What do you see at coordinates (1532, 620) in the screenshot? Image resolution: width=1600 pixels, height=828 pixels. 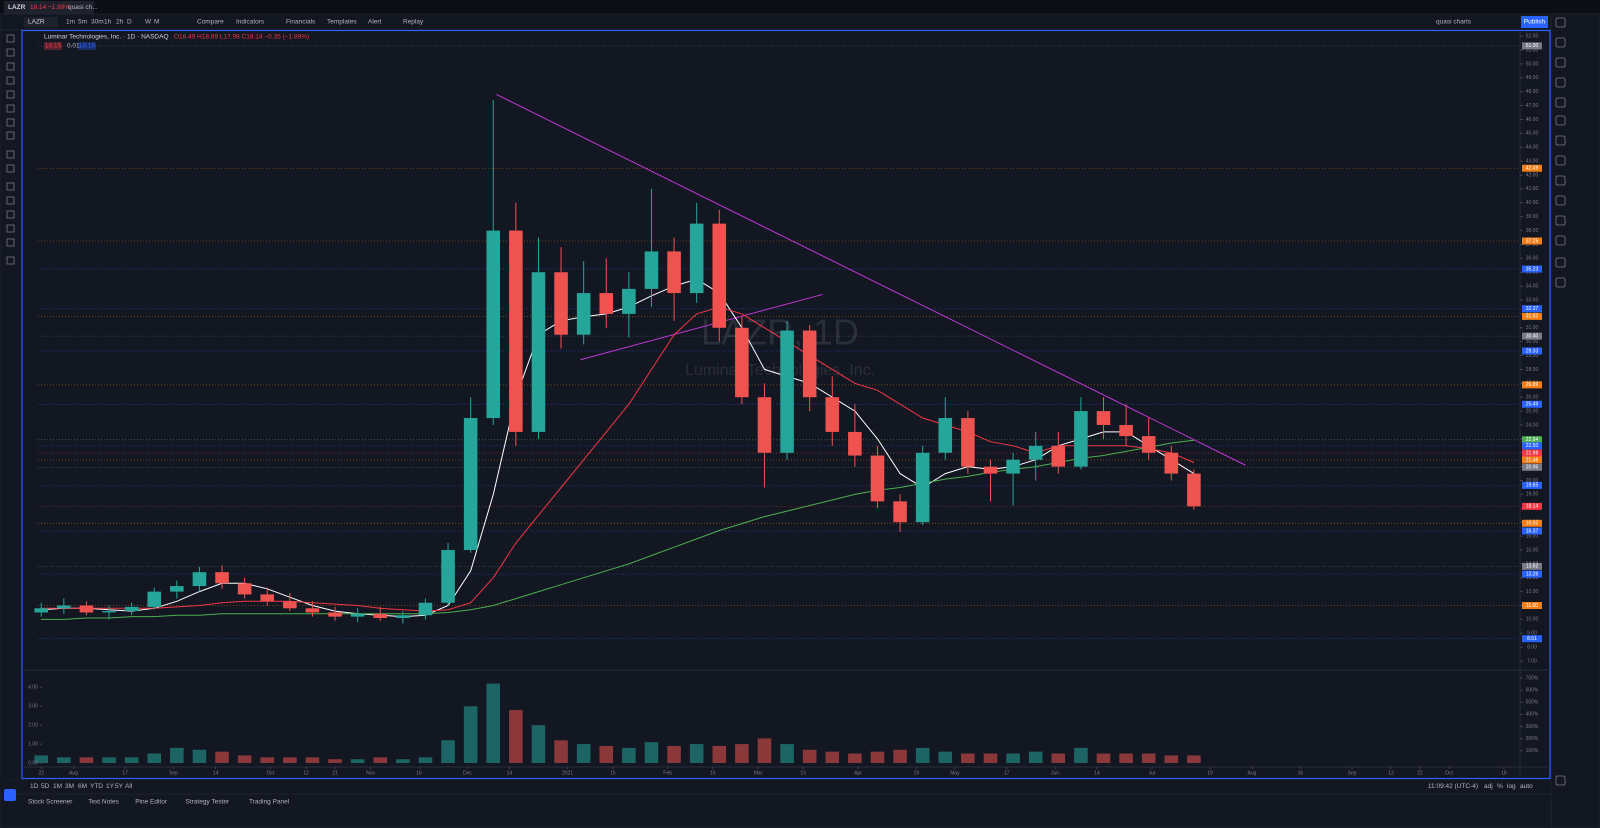 I see `y-tick-label: 10.00` at bounding box center [1532, 620].